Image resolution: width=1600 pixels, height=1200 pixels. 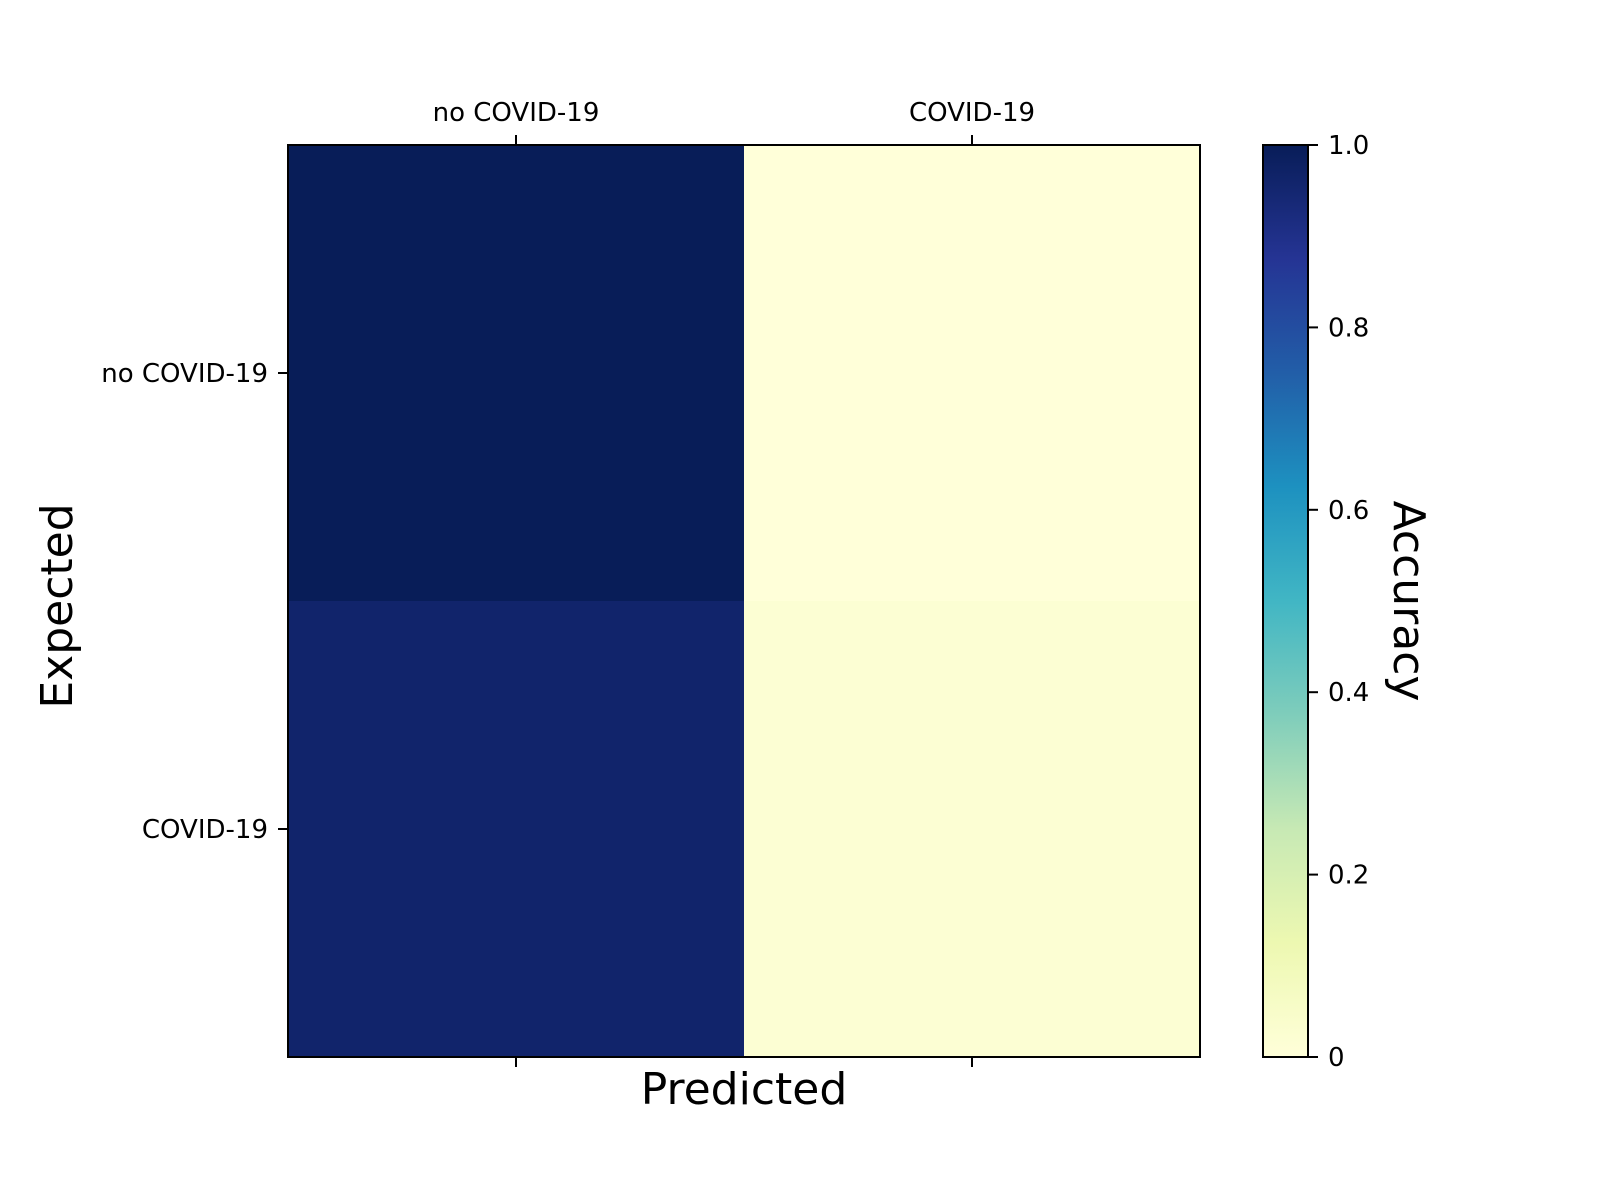 What do you see at coordinates (1348, 146) in the screenshot?
I see `colorbar-tick-label: 1.0` at bounding box center [1348, 146].